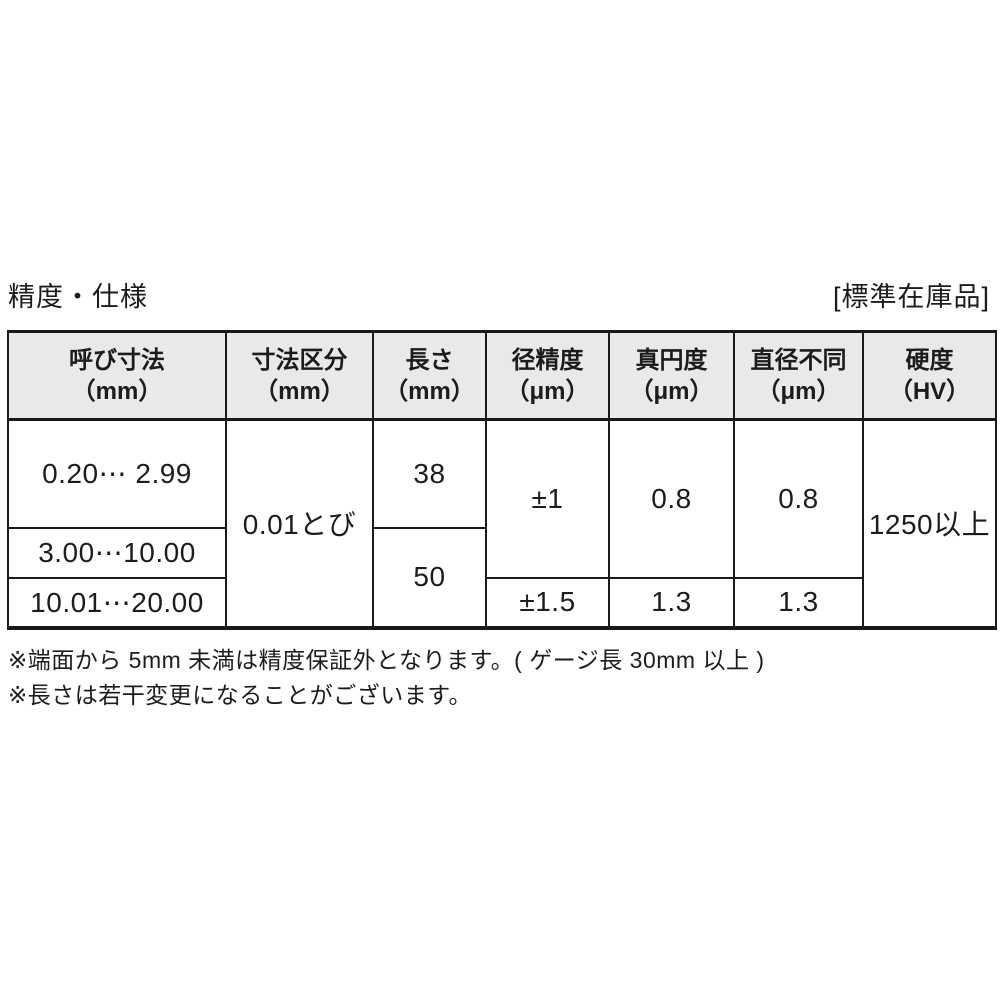  I want to click on page-title: 精度・仕様, so click(78, 297).